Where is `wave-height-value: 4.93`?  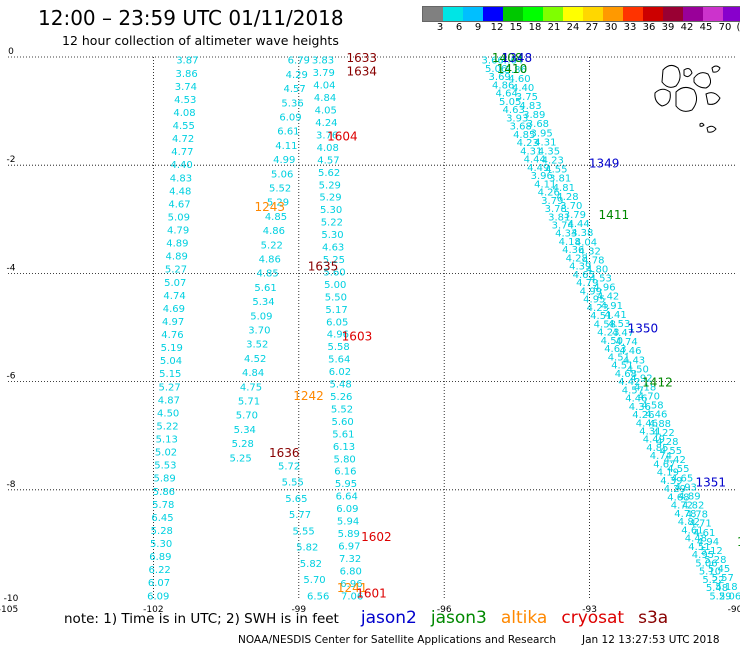
wave-height-value: 4.93 is located at coordinates (686, 487).